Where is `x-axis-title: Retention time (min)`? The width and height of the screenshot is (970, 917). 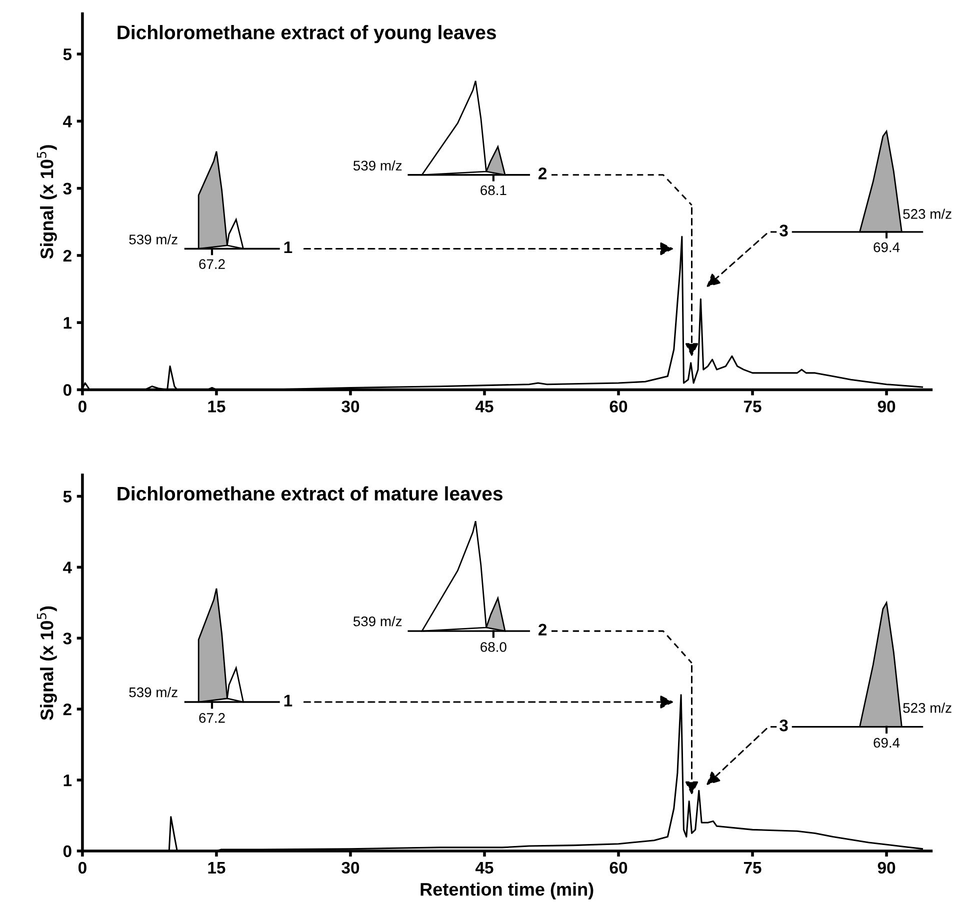 x-axis-title: Retention time (min) is located at coordinates (507, 891).